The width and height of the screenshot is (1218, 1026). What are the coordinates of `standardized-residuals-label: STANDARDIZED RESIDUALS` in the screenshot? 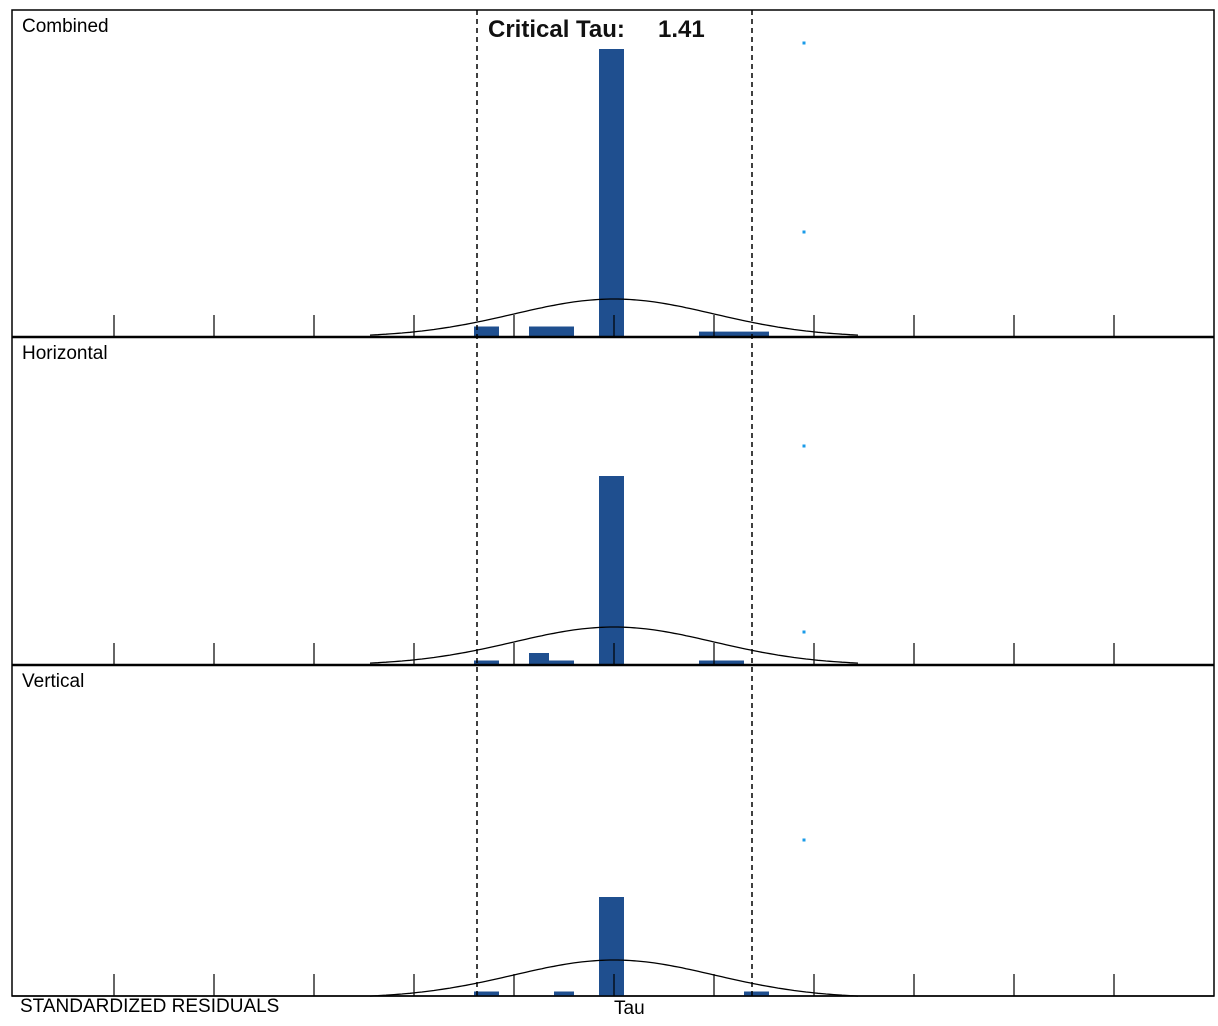 It's located at (149, 1006).